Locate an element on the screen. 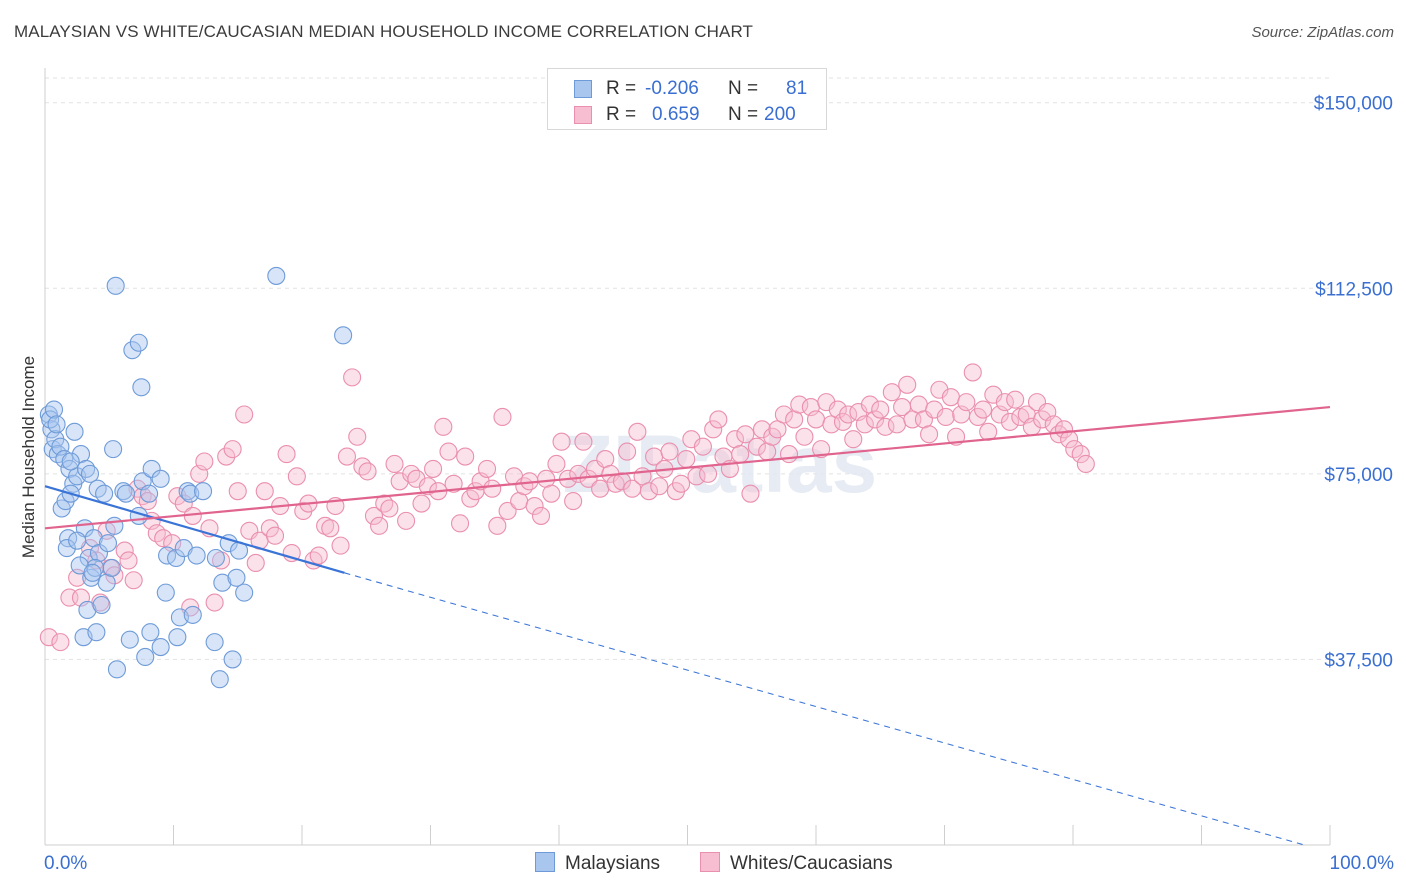 The width and height of the screenshot is (1406, 892). bottom-legend-whites: Whites/Caucasians is located at coordinates (796, 863).